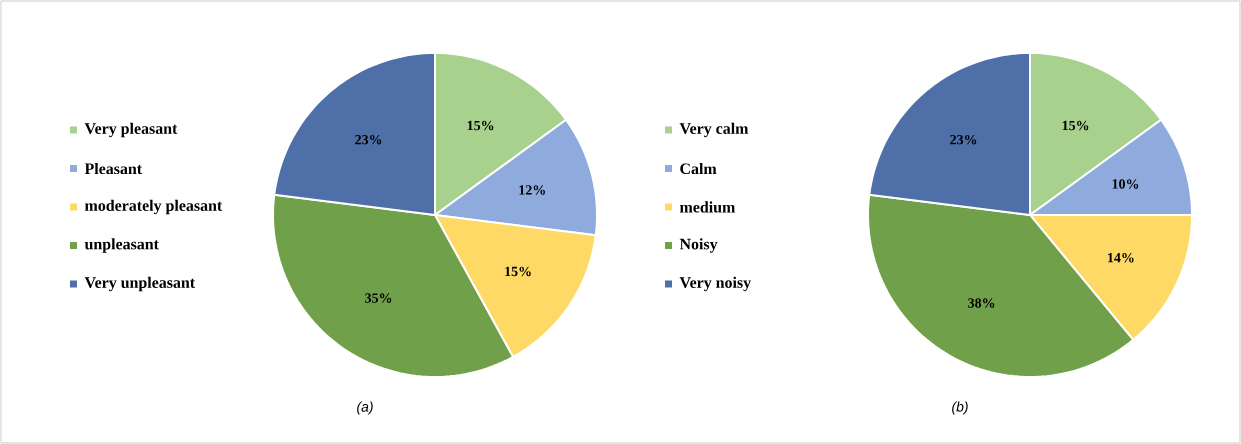 The image size is (1241, 444). I want to click on legend-label: medium, so click(707, 207).